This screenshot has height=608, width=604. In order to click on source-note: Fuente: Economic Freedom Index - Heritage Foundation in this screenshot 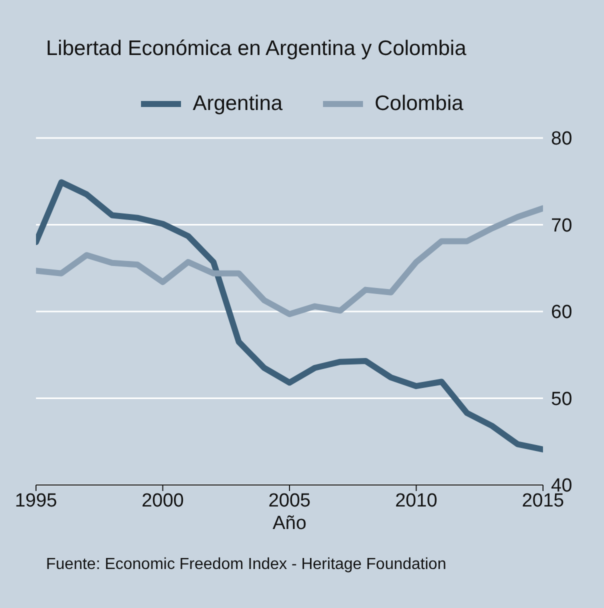, I will do `click(246, 565)`.